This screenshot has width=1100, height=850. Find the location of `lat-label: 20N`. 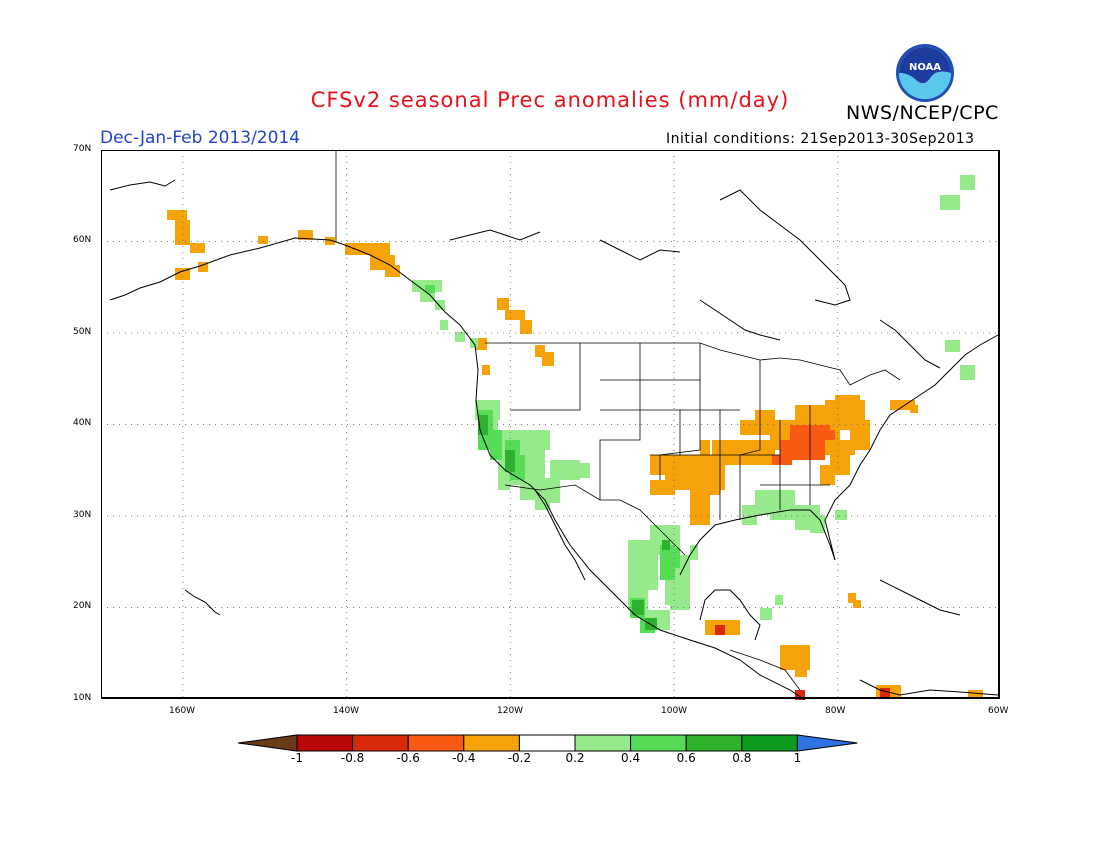

lat-label: 20N is located at coordinates (82, 606).